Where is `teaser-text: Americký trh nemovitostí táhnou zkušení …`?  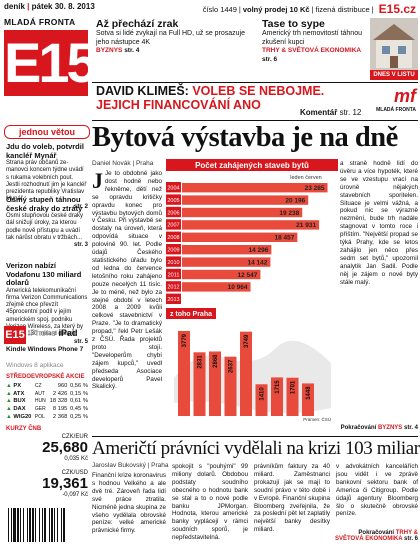 teaser-text: Americký trh nemovitostí táhnou zkušení … is located at coordinates (312, 38).